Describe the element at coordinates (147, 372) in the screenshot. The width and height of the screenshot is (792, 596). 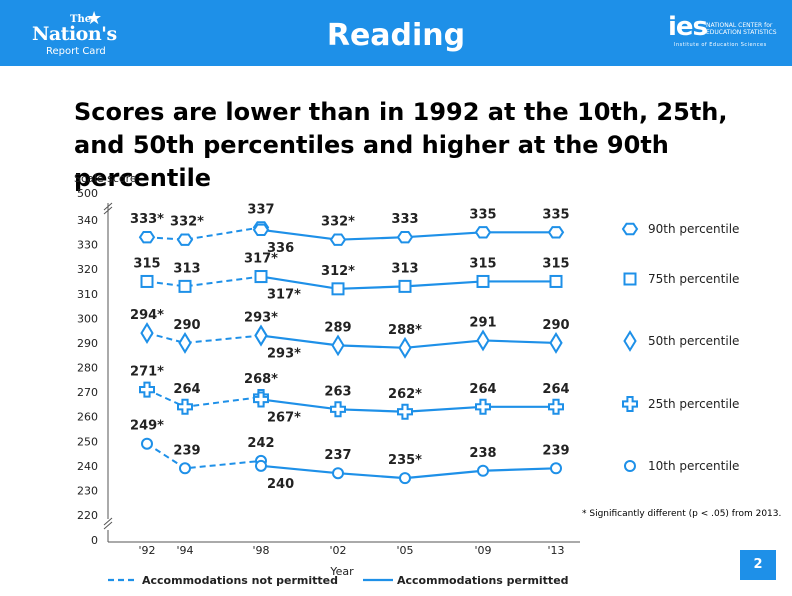
I see `data-label: 271*` at that location.